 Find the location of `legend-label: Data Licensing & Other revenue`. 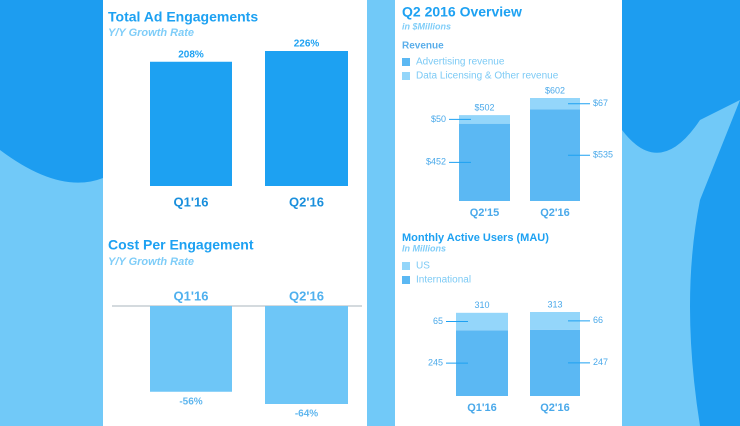

legend-label: Data Licensing & Other revenue is located at coordinates (487, 76).